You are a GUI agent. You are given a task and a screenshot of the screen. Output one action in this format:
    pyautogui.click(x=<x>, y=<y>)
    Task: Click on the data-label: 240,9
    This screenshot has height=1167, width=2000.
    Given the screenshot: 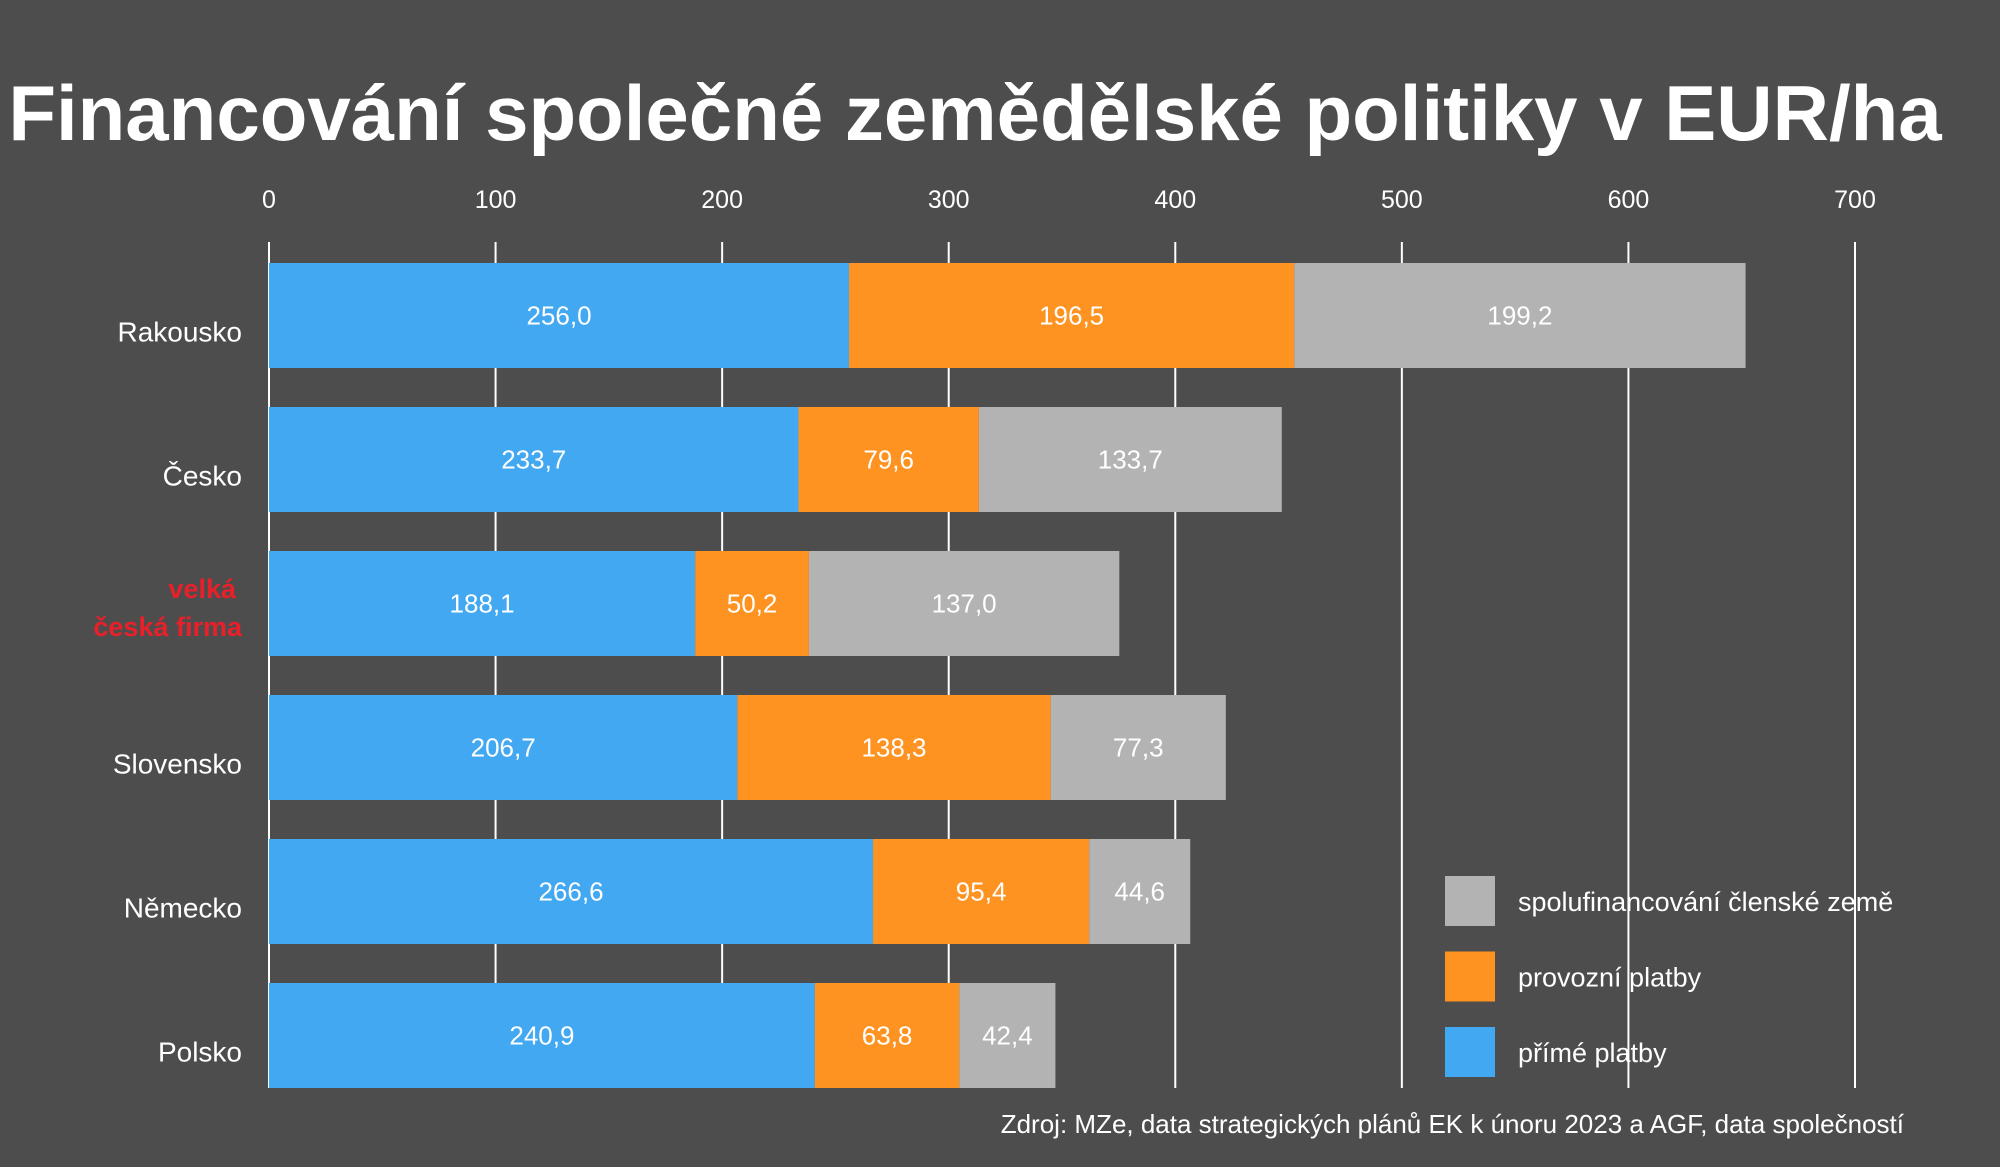 What is the action you would take?
    pyautogui.click(x=541, y=1036)
    